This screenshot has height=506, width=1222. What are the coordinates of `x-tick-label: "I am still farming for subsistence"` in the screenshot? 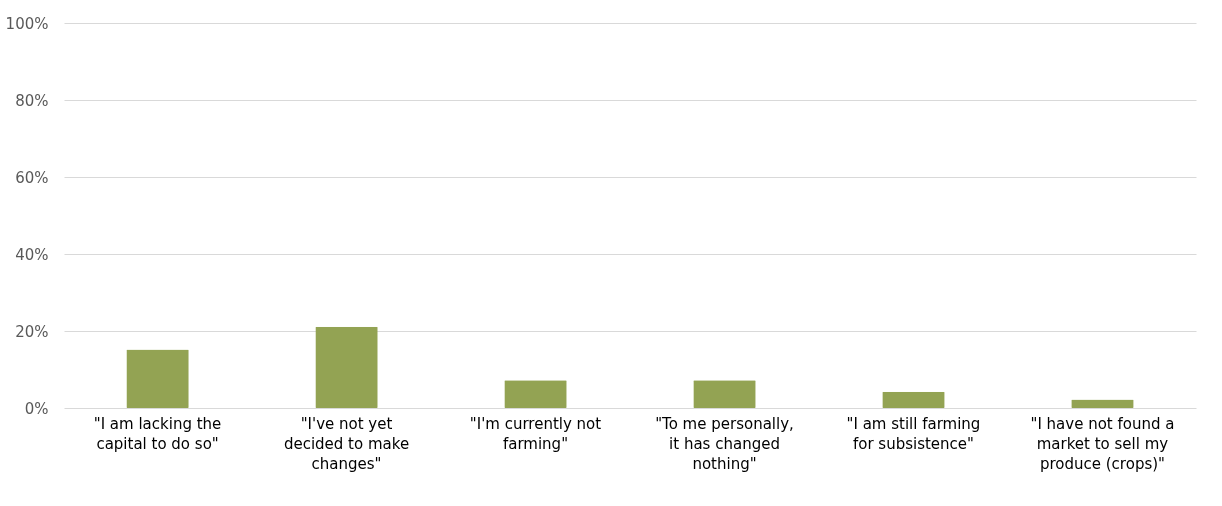 It's located at (913, 433).